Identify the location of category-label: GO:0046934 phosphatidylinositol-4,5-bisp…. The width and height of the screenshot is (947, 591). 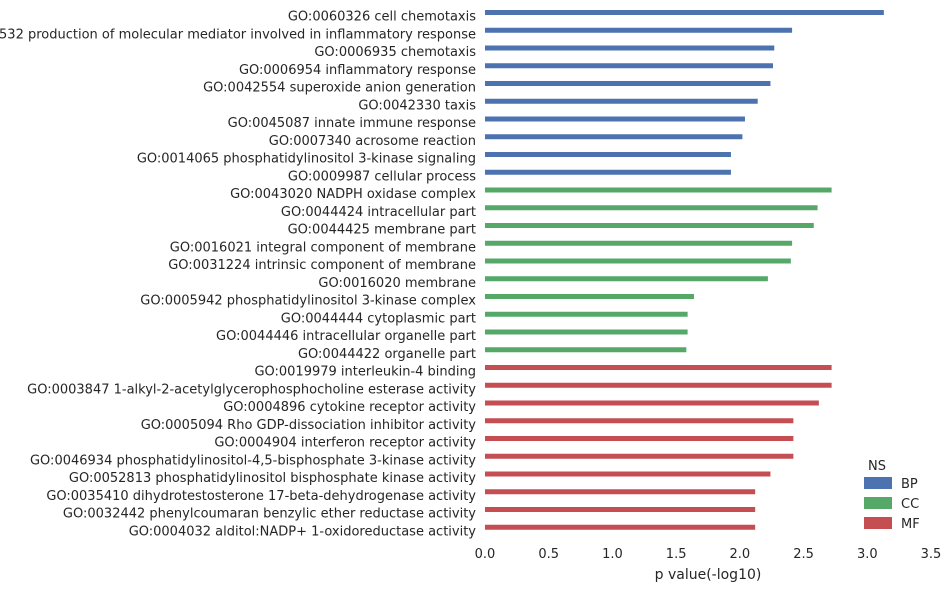
(253, 460).